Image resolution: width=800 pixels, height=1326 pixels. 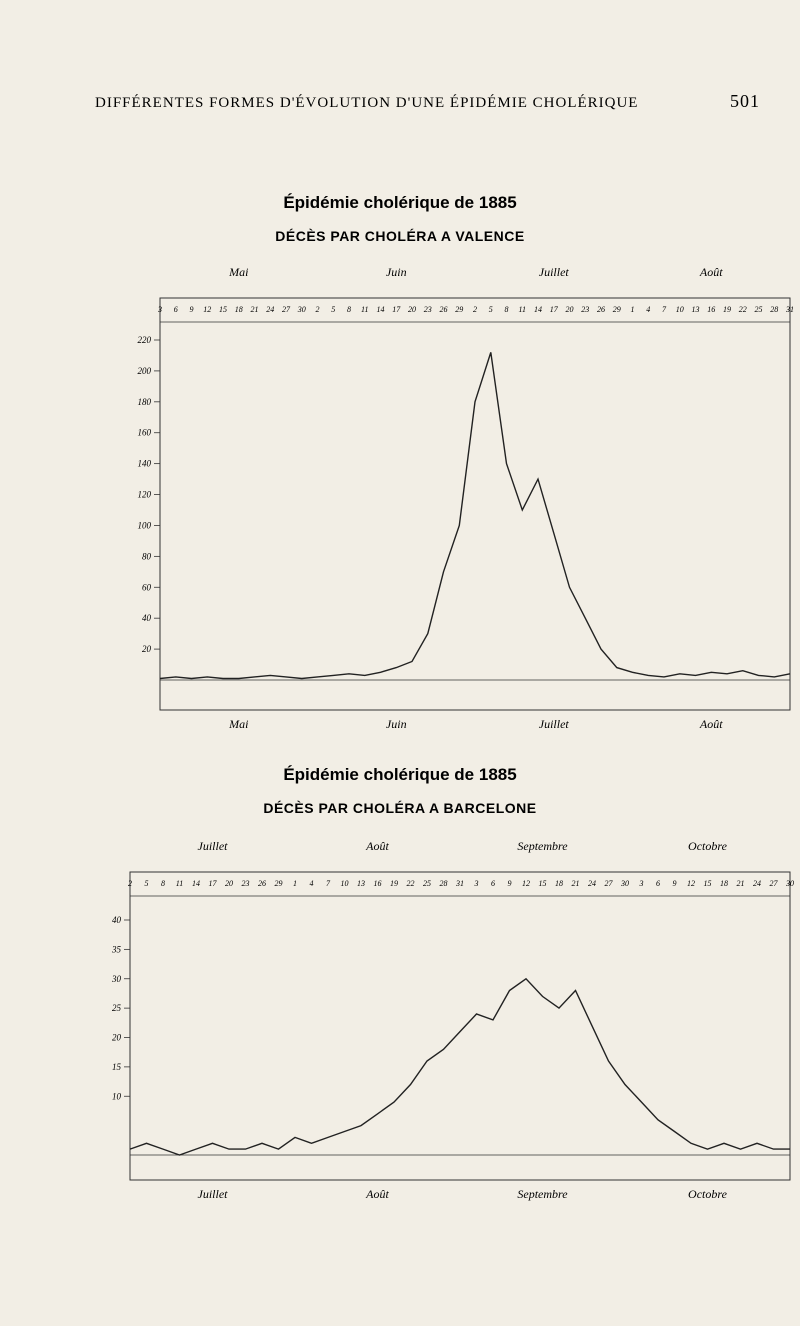 I want to click on y-tick-label: 15, so click(x=117, y=1067).